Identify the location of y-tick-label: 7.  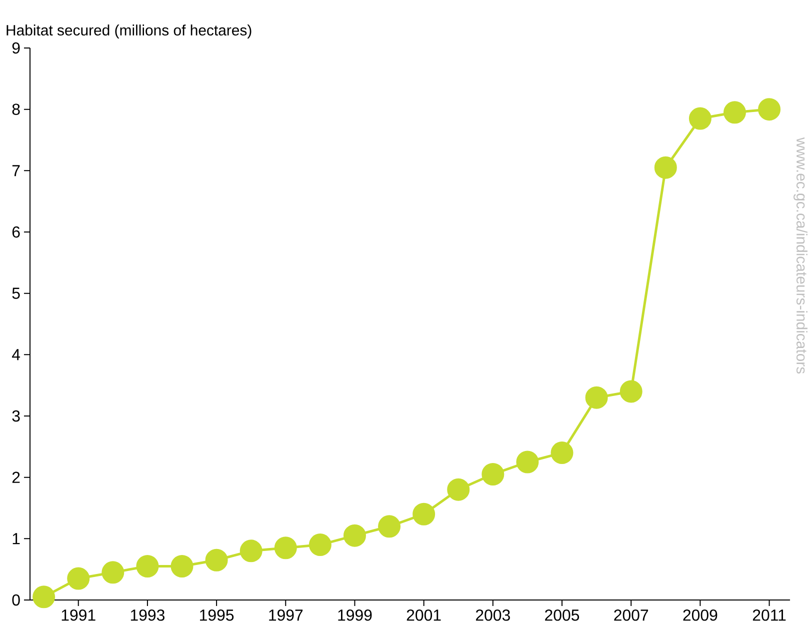
(16, 170).